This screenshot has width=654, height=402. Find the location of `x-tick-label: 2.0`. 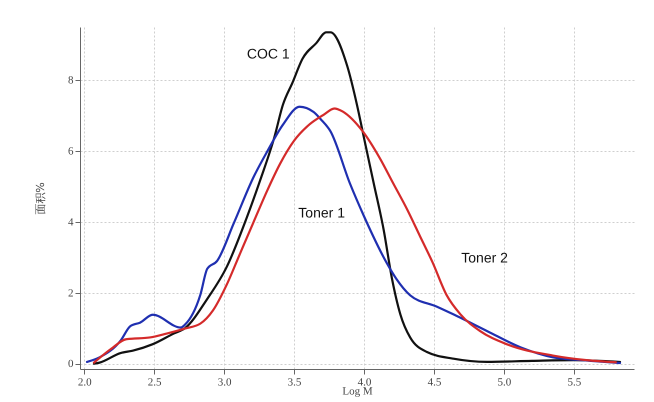

x-tick-label: 2.0 is located at coordinates (85, 382).